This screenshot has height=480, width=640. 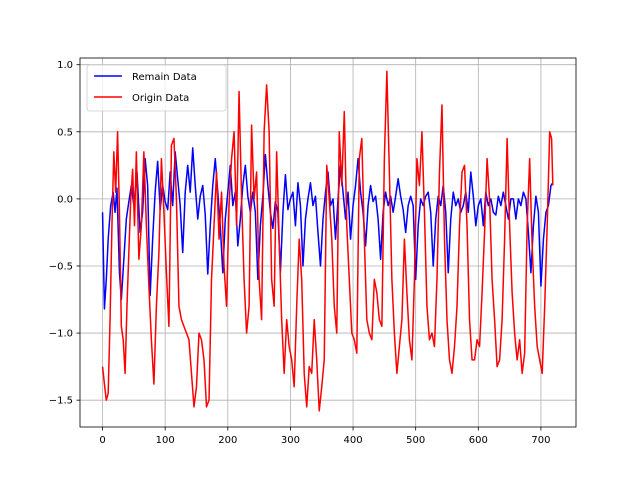 I want to click on y-tick-label: 1.0, so click(x=65, y=65).